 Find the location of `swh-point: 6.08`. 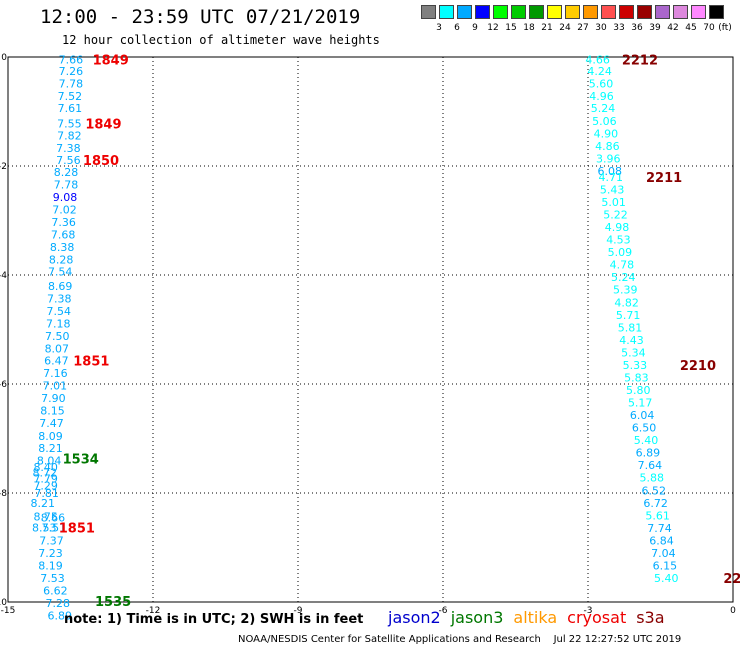

swh-point: 6.08 is located at coordinates (610, 171).